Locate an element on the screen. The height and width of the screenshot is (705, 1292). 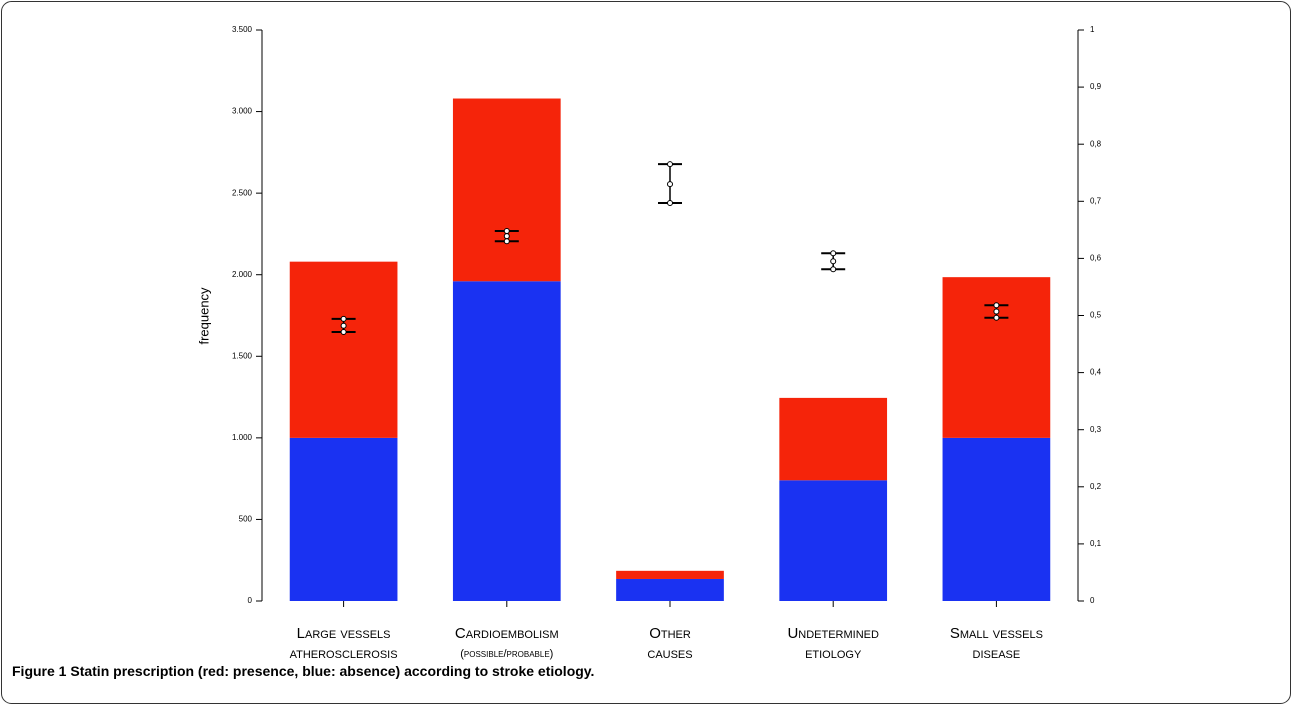
x-tick-label: Large vessels is located at coordinates (344, 633).